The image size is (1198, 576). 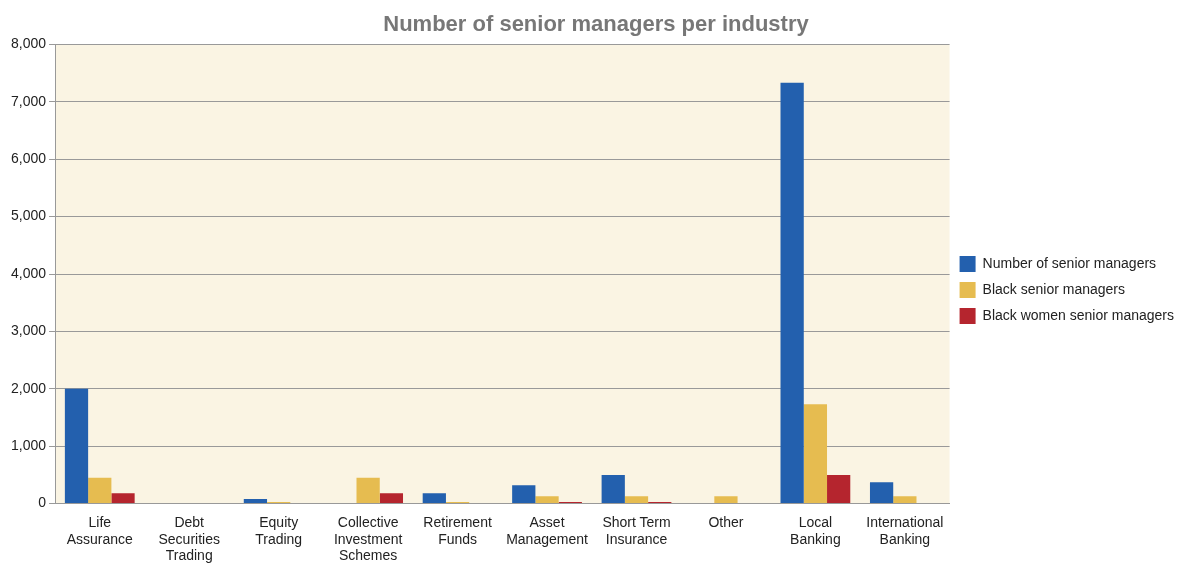 What do you see at coordinates (100, 530) in the screenshot?
I see `x-tick-label: Life Assurance` at bounding box center [100, 530].